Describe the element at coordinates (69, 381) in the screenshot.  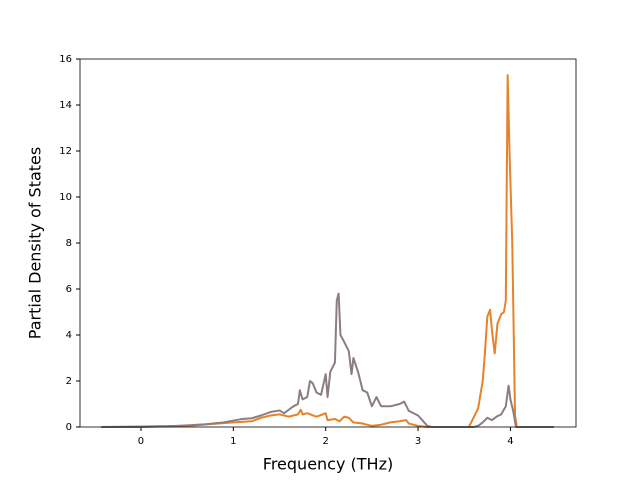
I see `y-tick-label: 2` at that location.